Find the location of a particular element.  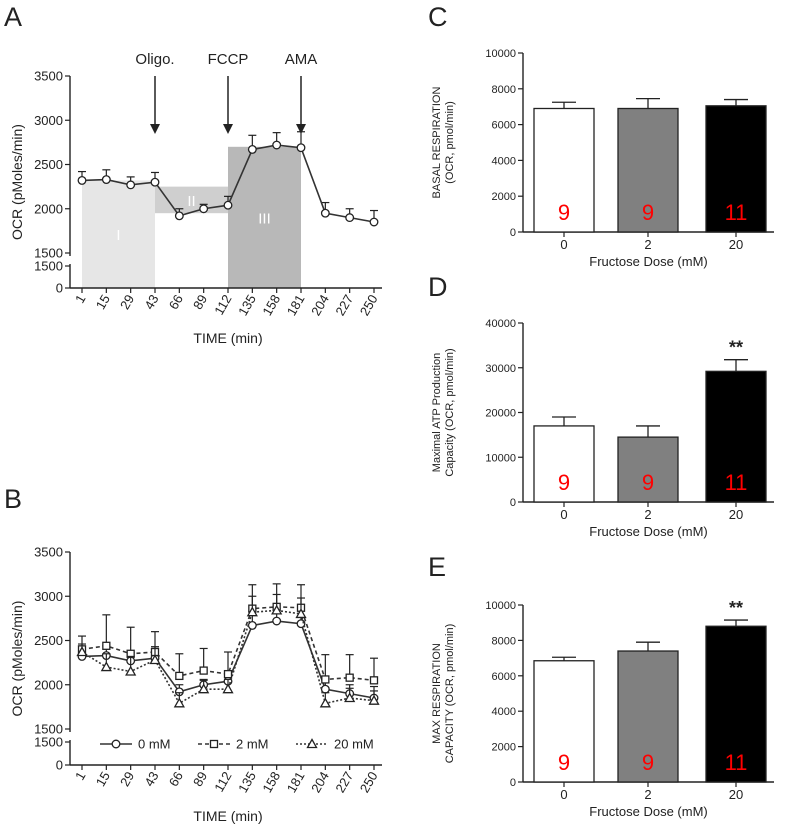

x-axis-label: Fructose Dose (mM) is located at coordinates (648, 811).